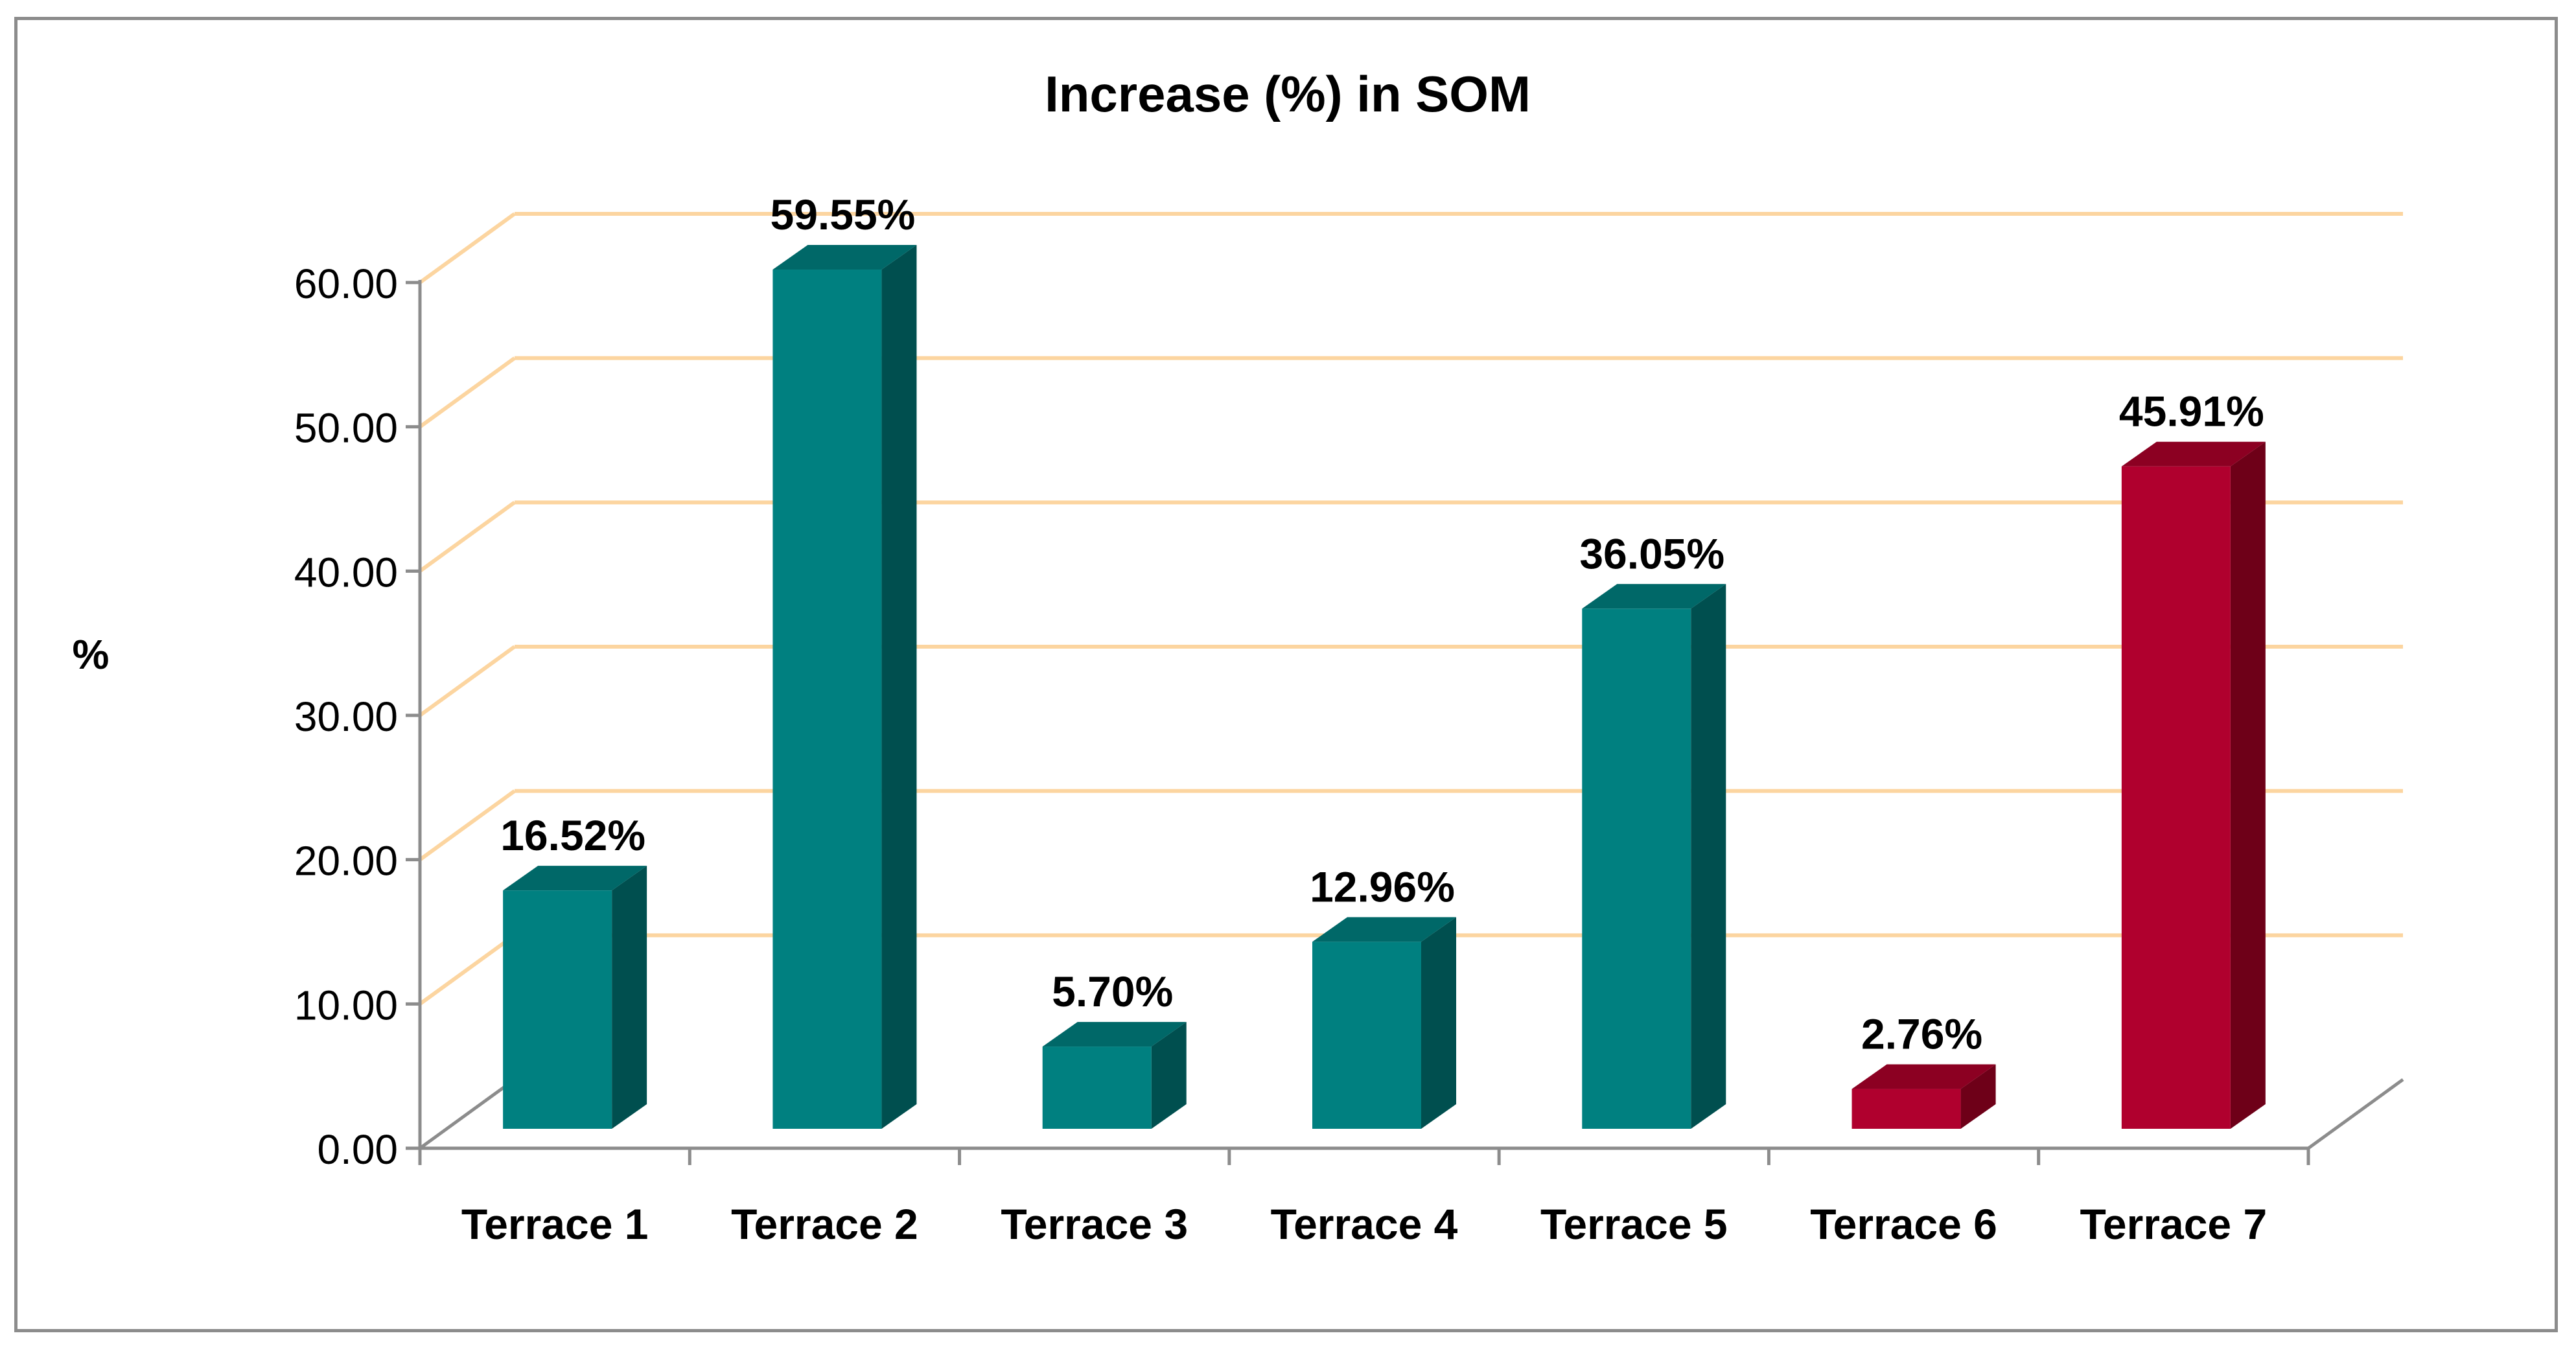 This screenshot has width=2576, height=1353. I want to click on y-tick-label: 40.00, so click(346, 572).